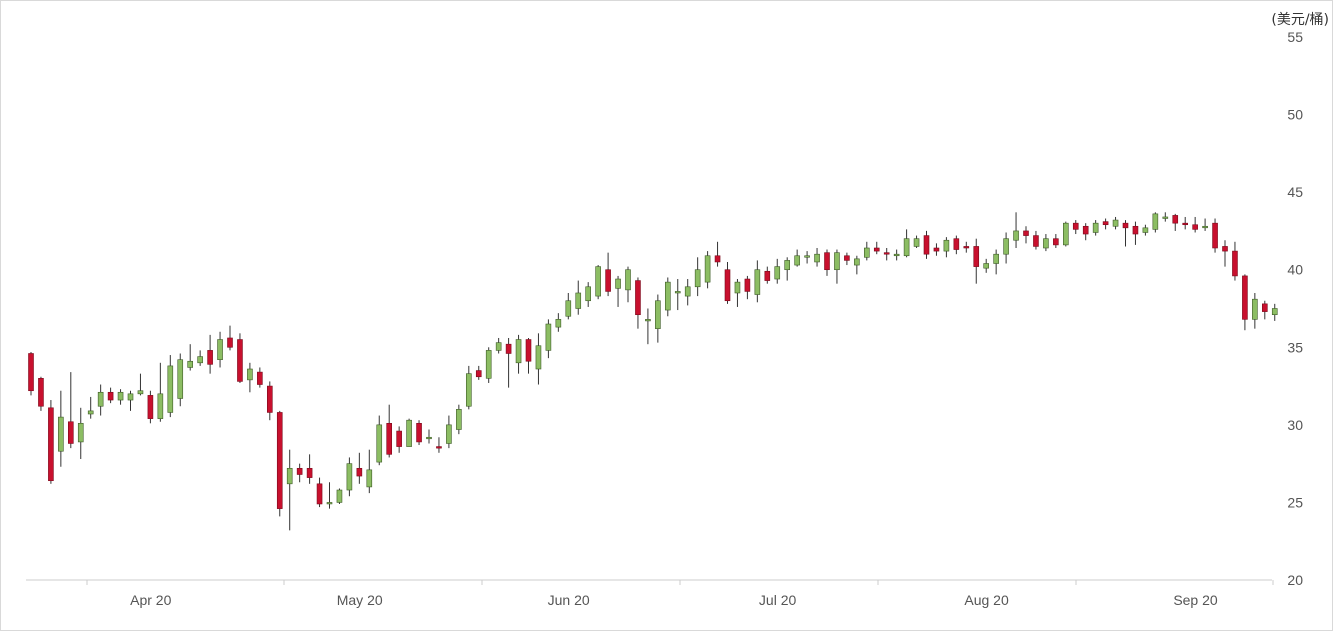 Image resolution: width=1333 pixels, height=631 pixels. I want to click on x-tick-label: Sep 20, so click(1195, 600).